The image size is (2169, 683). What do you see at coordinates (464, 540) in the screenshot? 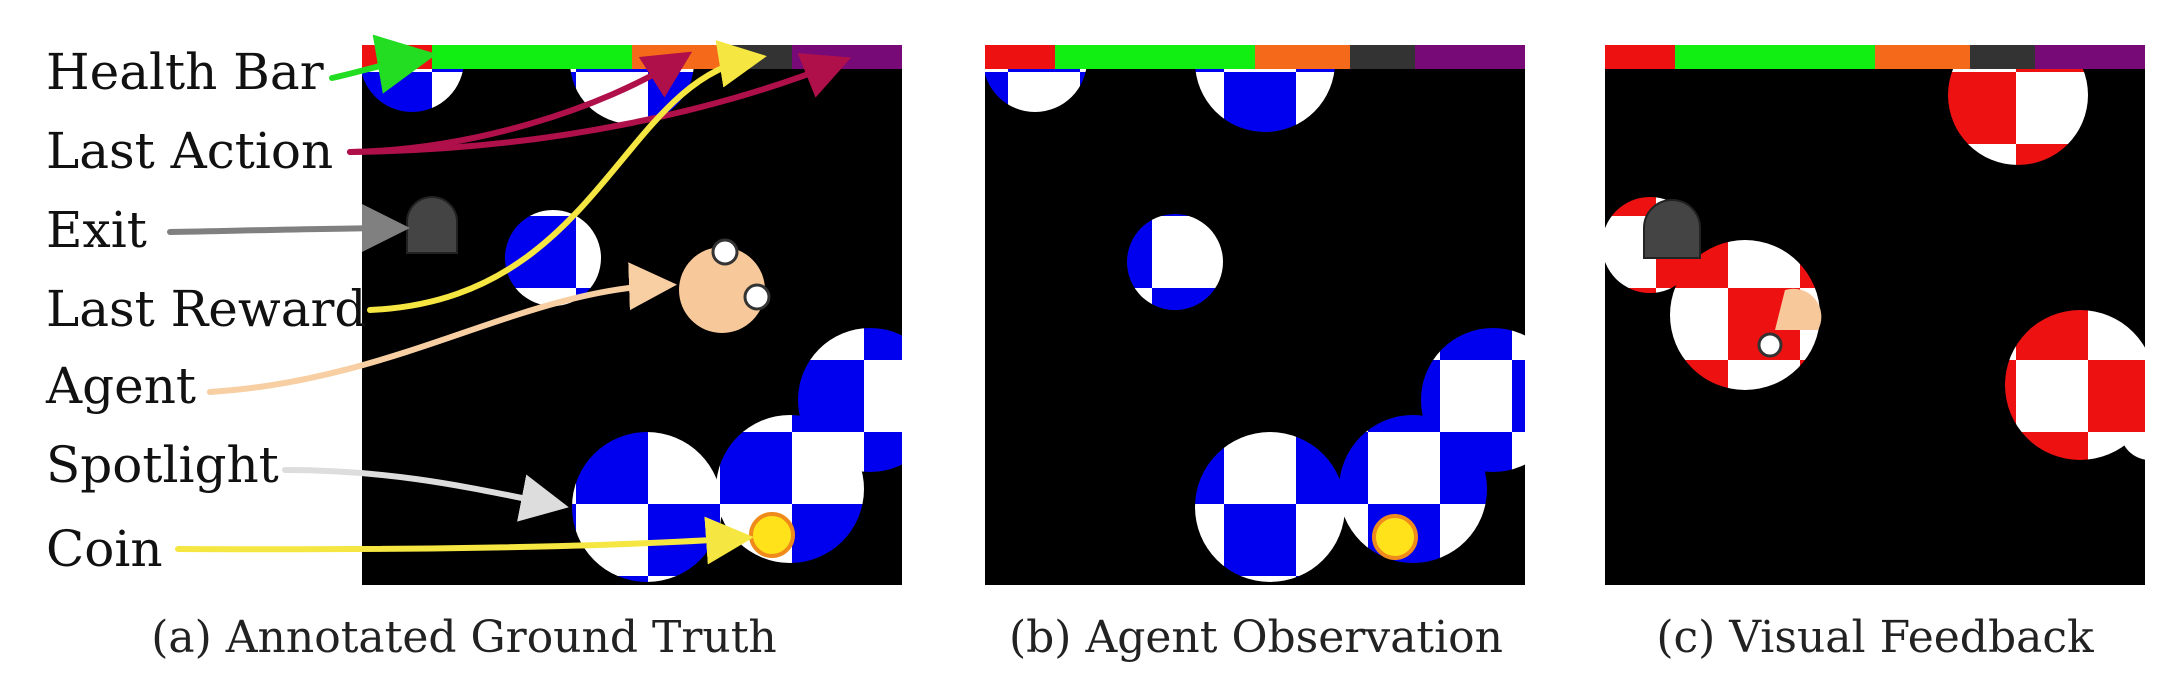
I see `coin-arrow` at bounding box center [464, 540].